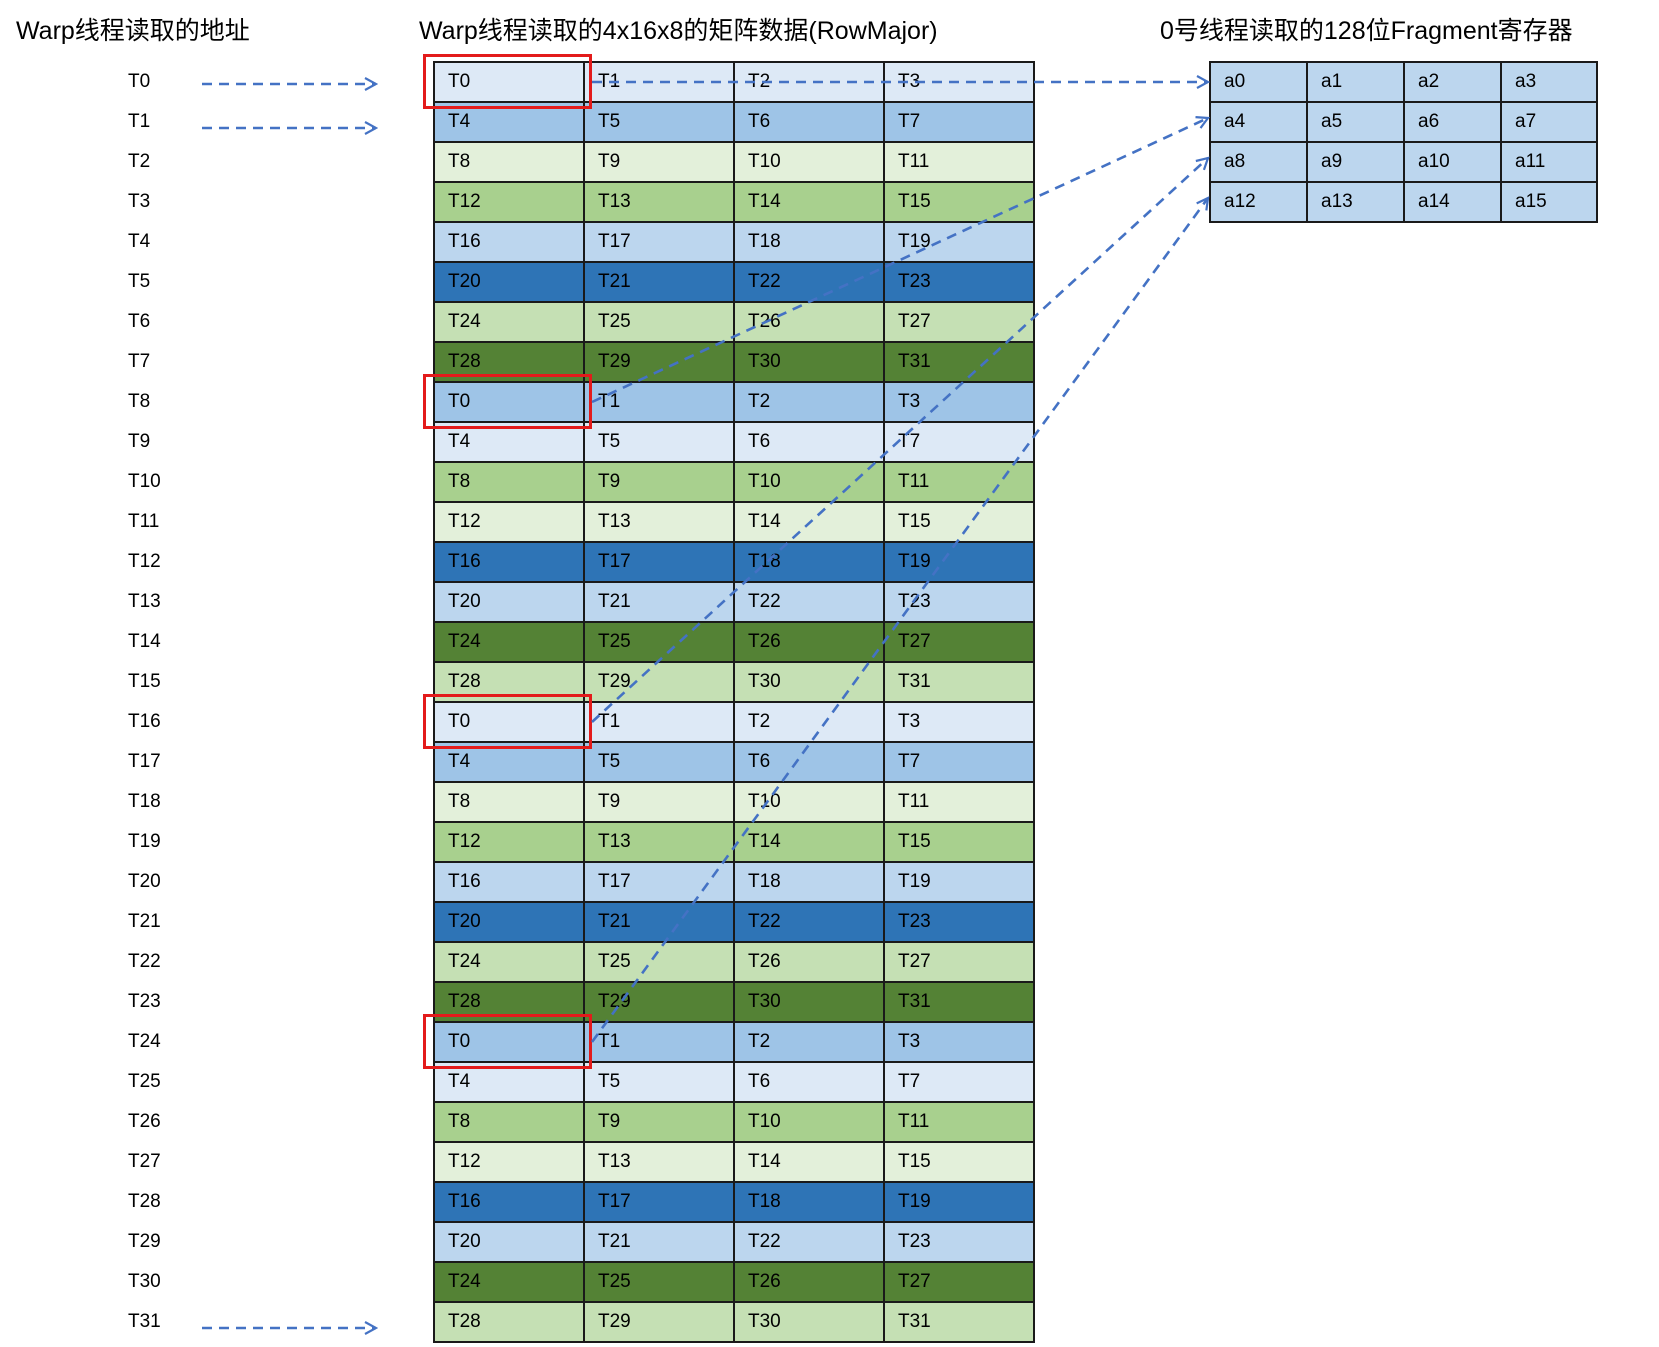 Image resolution: width=1659 pixels, height=1347 pixels. I want to click on matrix-cell: T1, so click(659, 402).